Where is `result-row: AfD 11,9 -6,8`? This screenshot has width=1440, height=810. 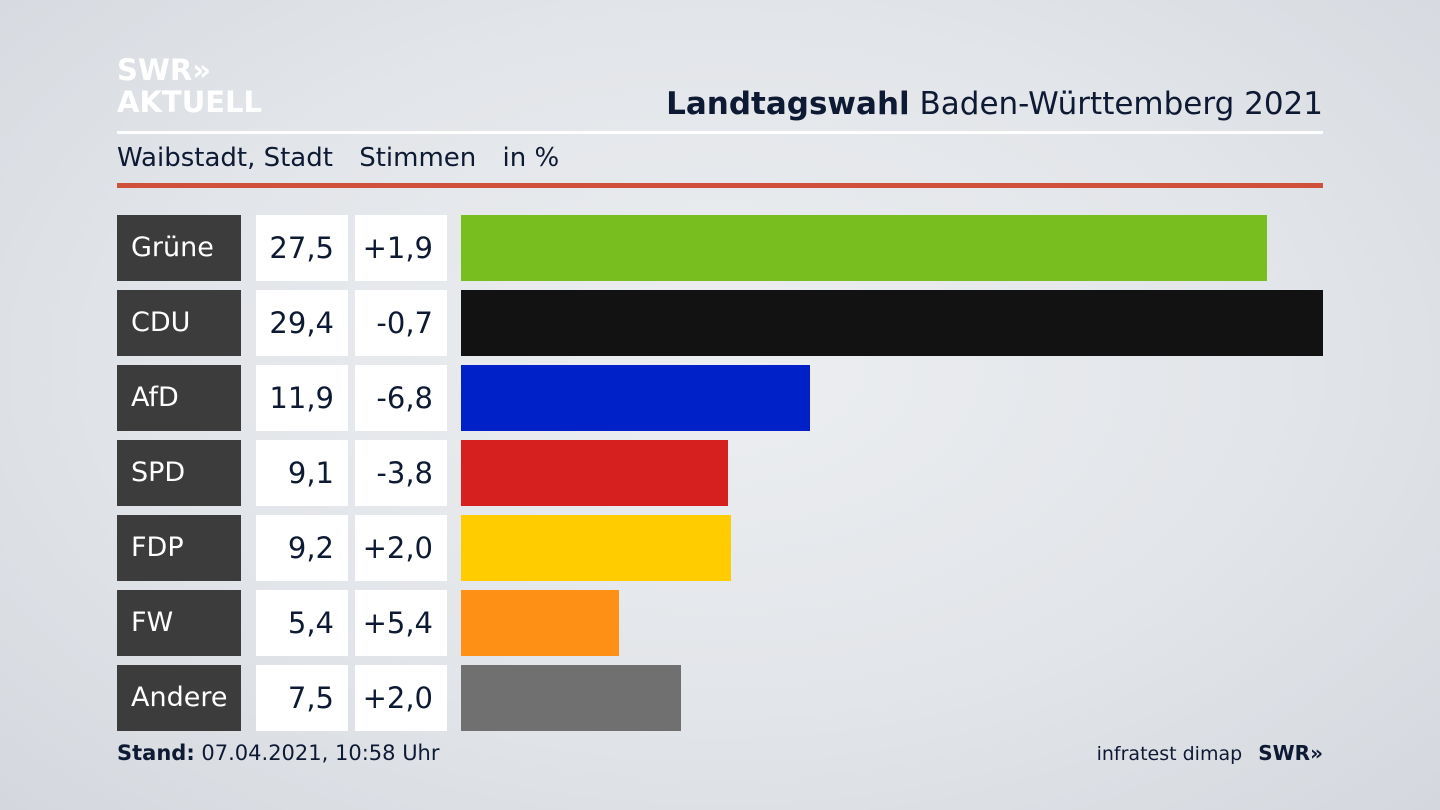 result-row: AfD 11,9 -6,8 is located at coordinates (720, 398).